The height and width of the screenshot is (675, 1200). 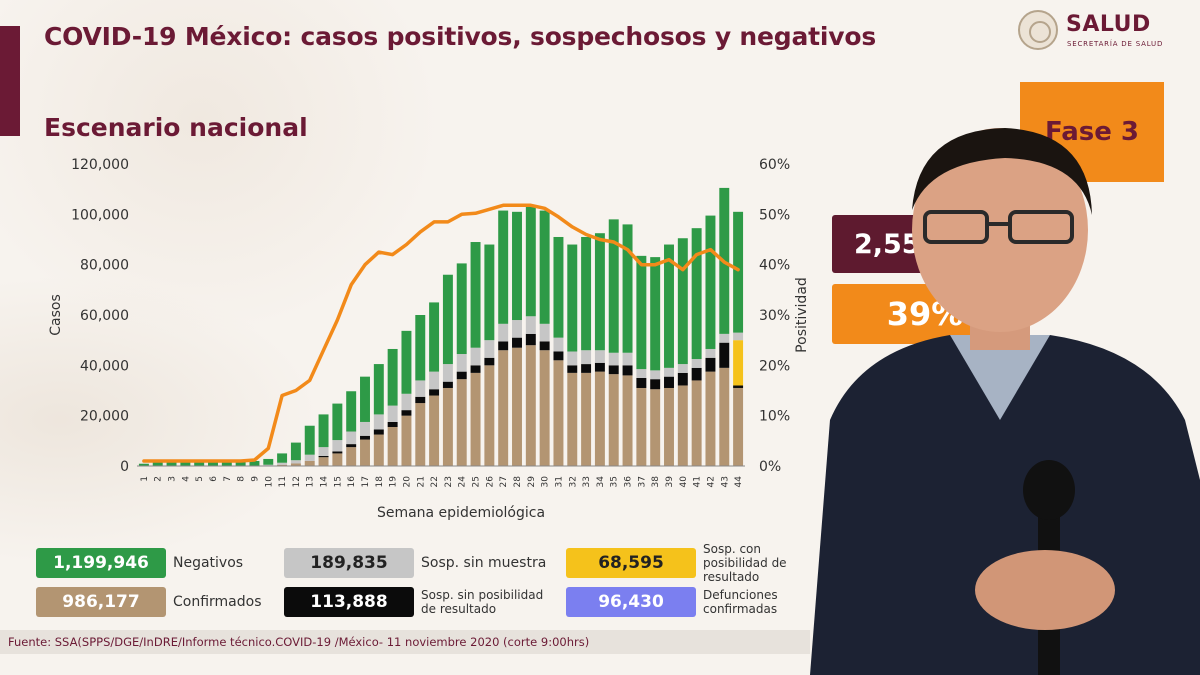 What do you see at coordinates (349, 602) in the screenshot?
I see `legend-value: 113,888` at bounding box center [349, 602].